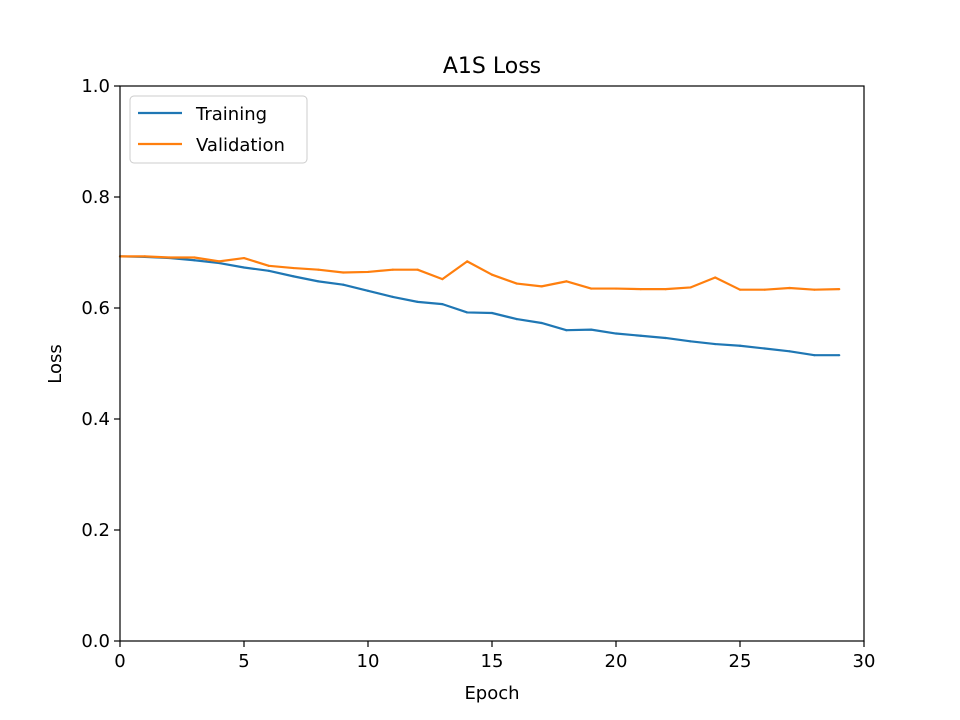  What do you see at coordinates (240, 145) in the screenshot?
I see `legend-label-validation: Validation` at bounding box center [240, 145].